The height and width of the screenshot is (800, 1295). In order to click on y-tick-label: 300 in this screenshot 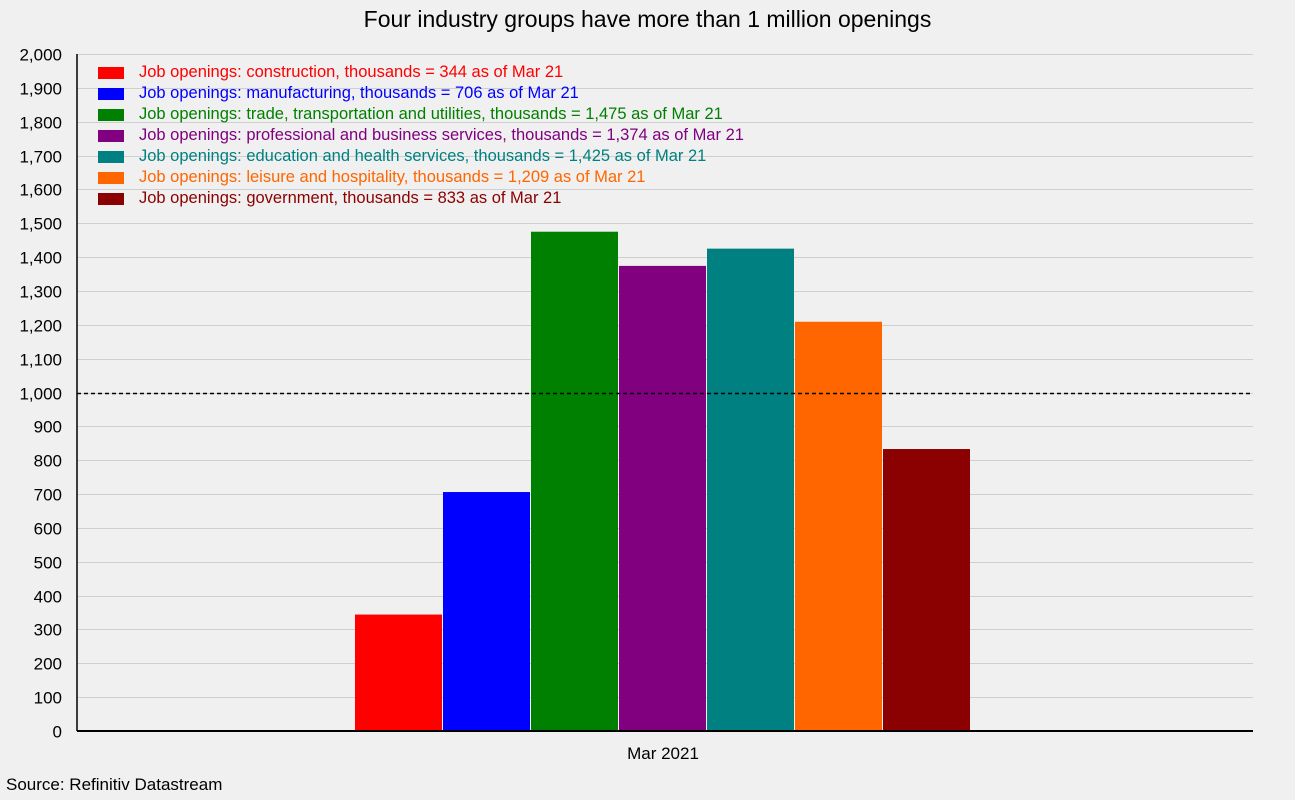, I will do `click(48, 630)`.